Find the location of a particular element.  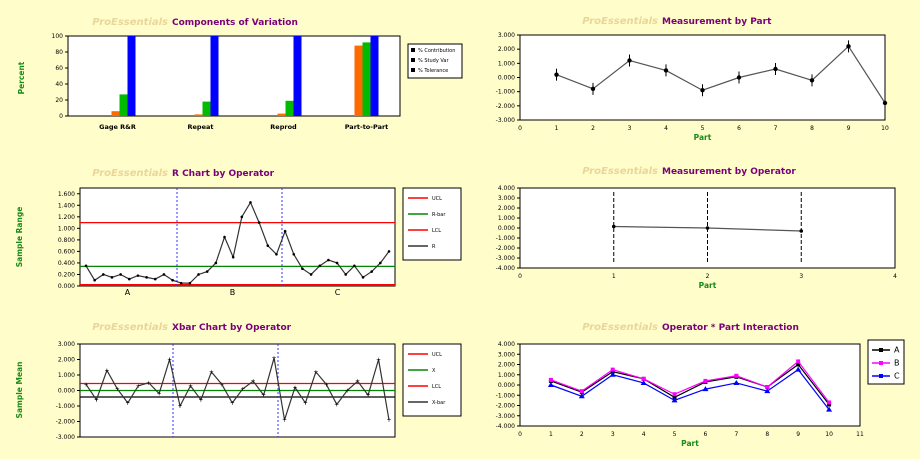

legend: UCL X LCL X-bar is located at coordinates (432, 380).